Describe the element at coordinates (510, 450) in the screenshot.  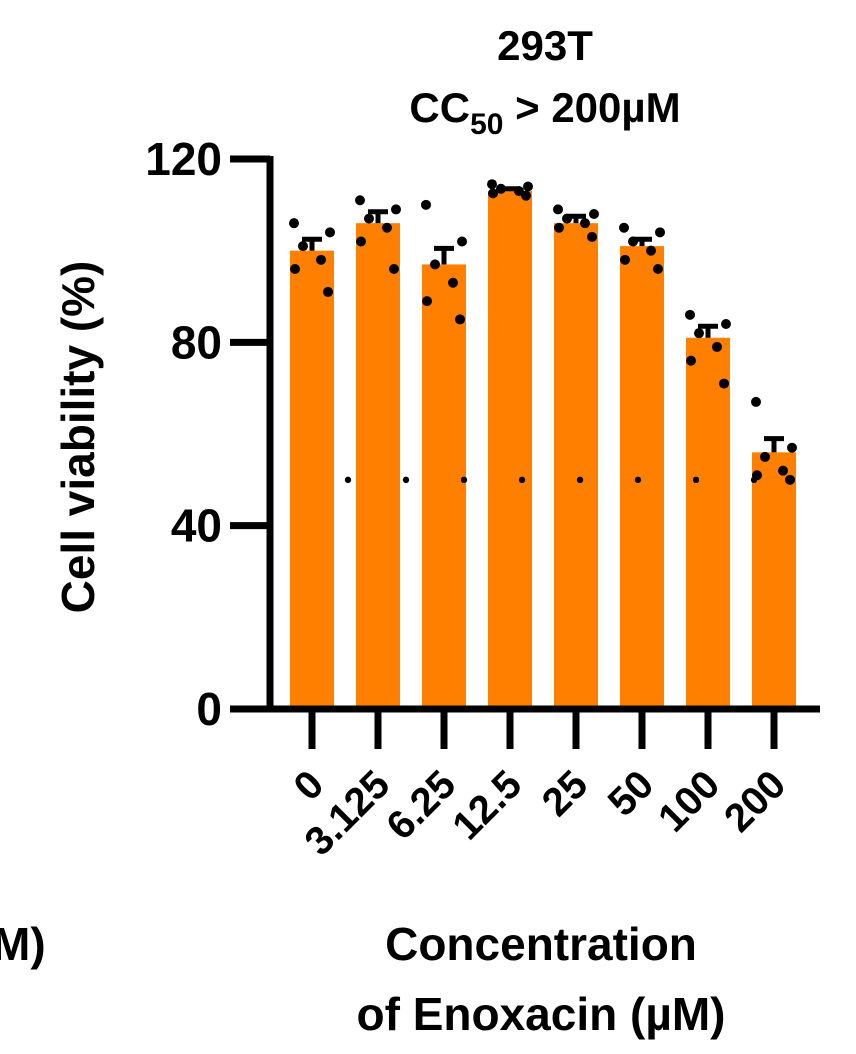
I see `bar-12.5` at that location.